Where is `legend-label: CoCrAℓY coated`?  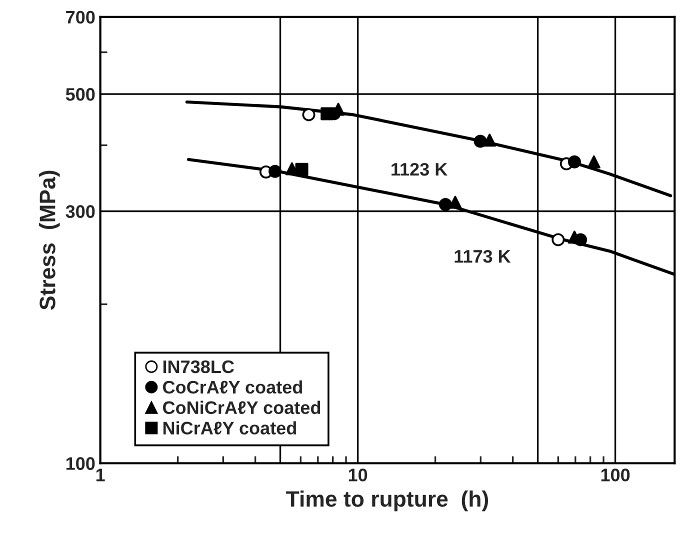
legend-label: CoCrAℓY coated is located at coordinates (232, 387).